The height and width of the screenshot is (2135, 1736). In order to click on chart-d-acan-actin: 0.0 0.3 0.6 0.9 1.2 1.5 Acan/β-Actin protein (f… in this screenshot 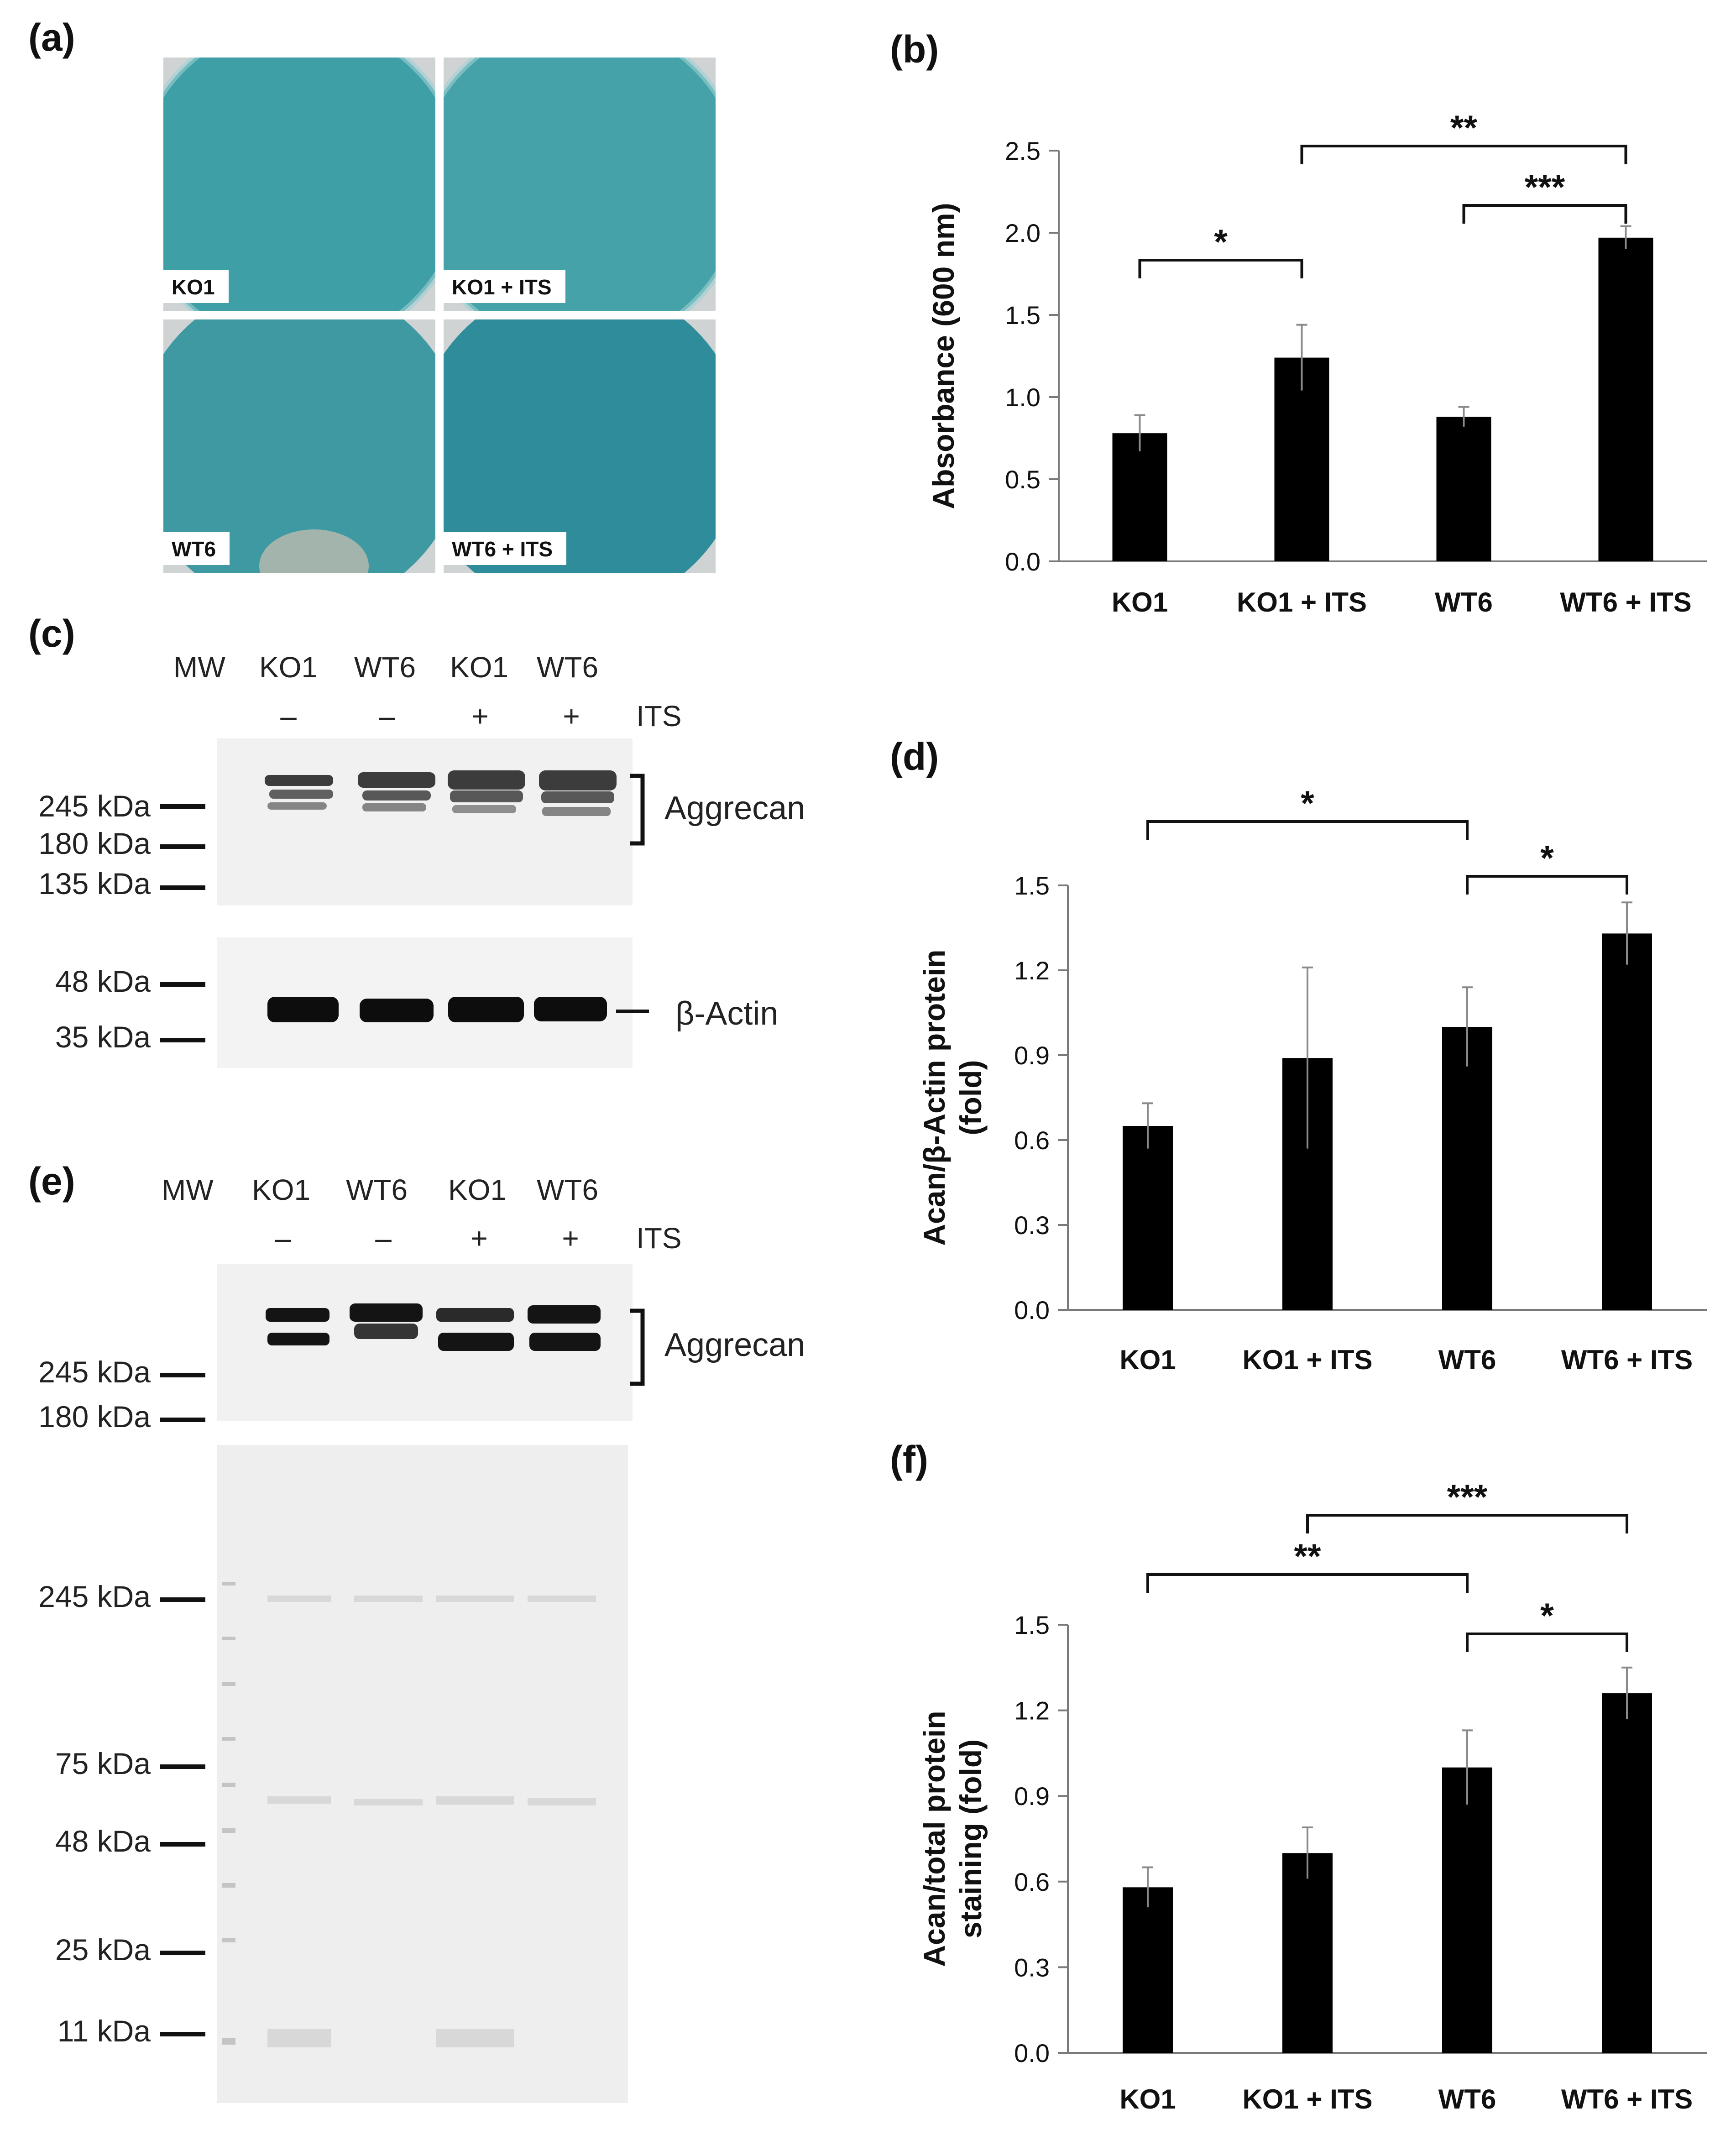, I will do `click(1312, 1079)`.